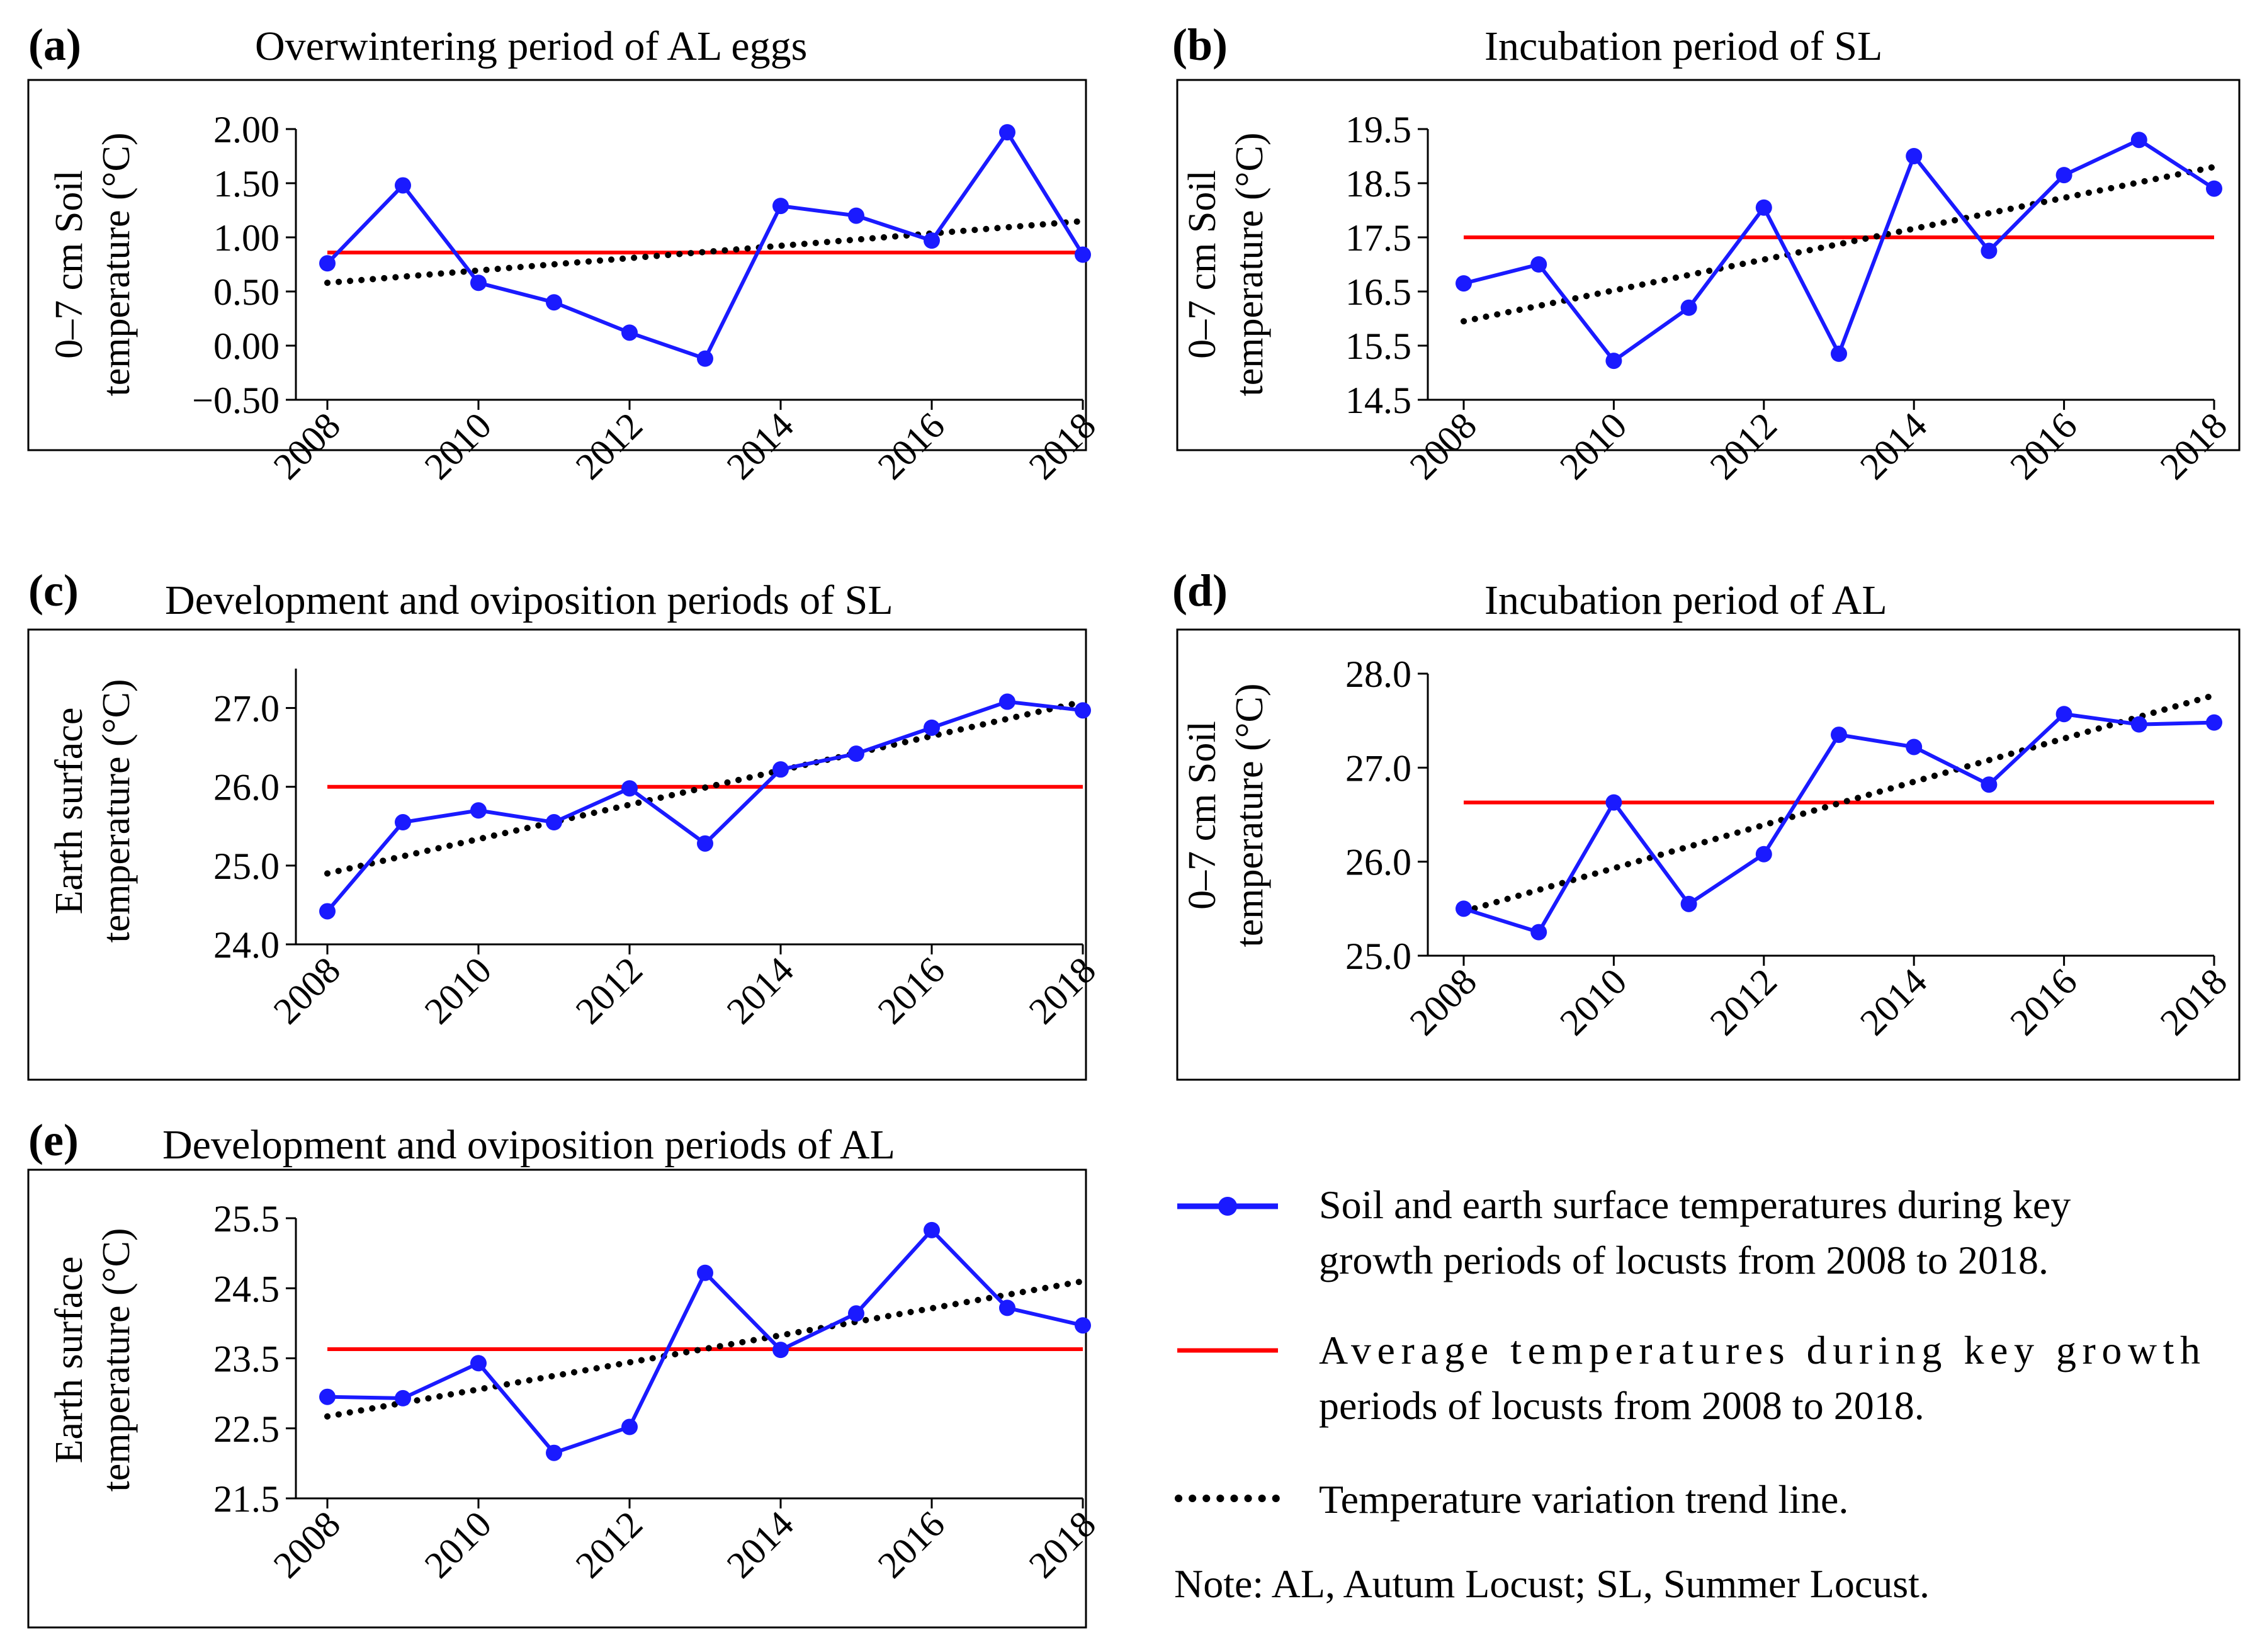 The image size is (2267, 1652). I want to click on legend-trend-label: Temperature variation trend line., so click(1584, 1499).